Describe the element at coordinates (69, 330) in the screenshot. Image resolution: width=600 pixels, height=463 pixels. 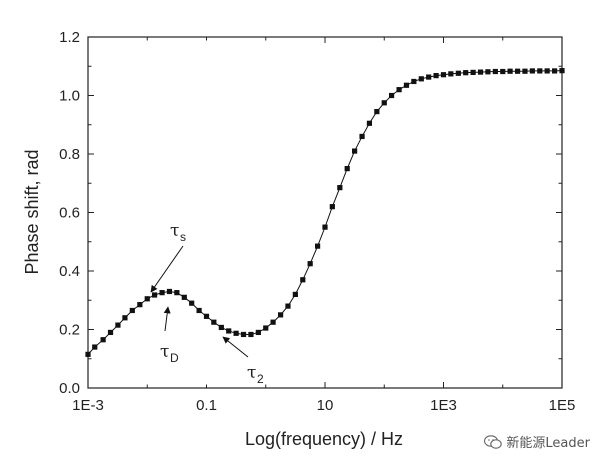
I see `y-tick-label: 0.2` at that location.